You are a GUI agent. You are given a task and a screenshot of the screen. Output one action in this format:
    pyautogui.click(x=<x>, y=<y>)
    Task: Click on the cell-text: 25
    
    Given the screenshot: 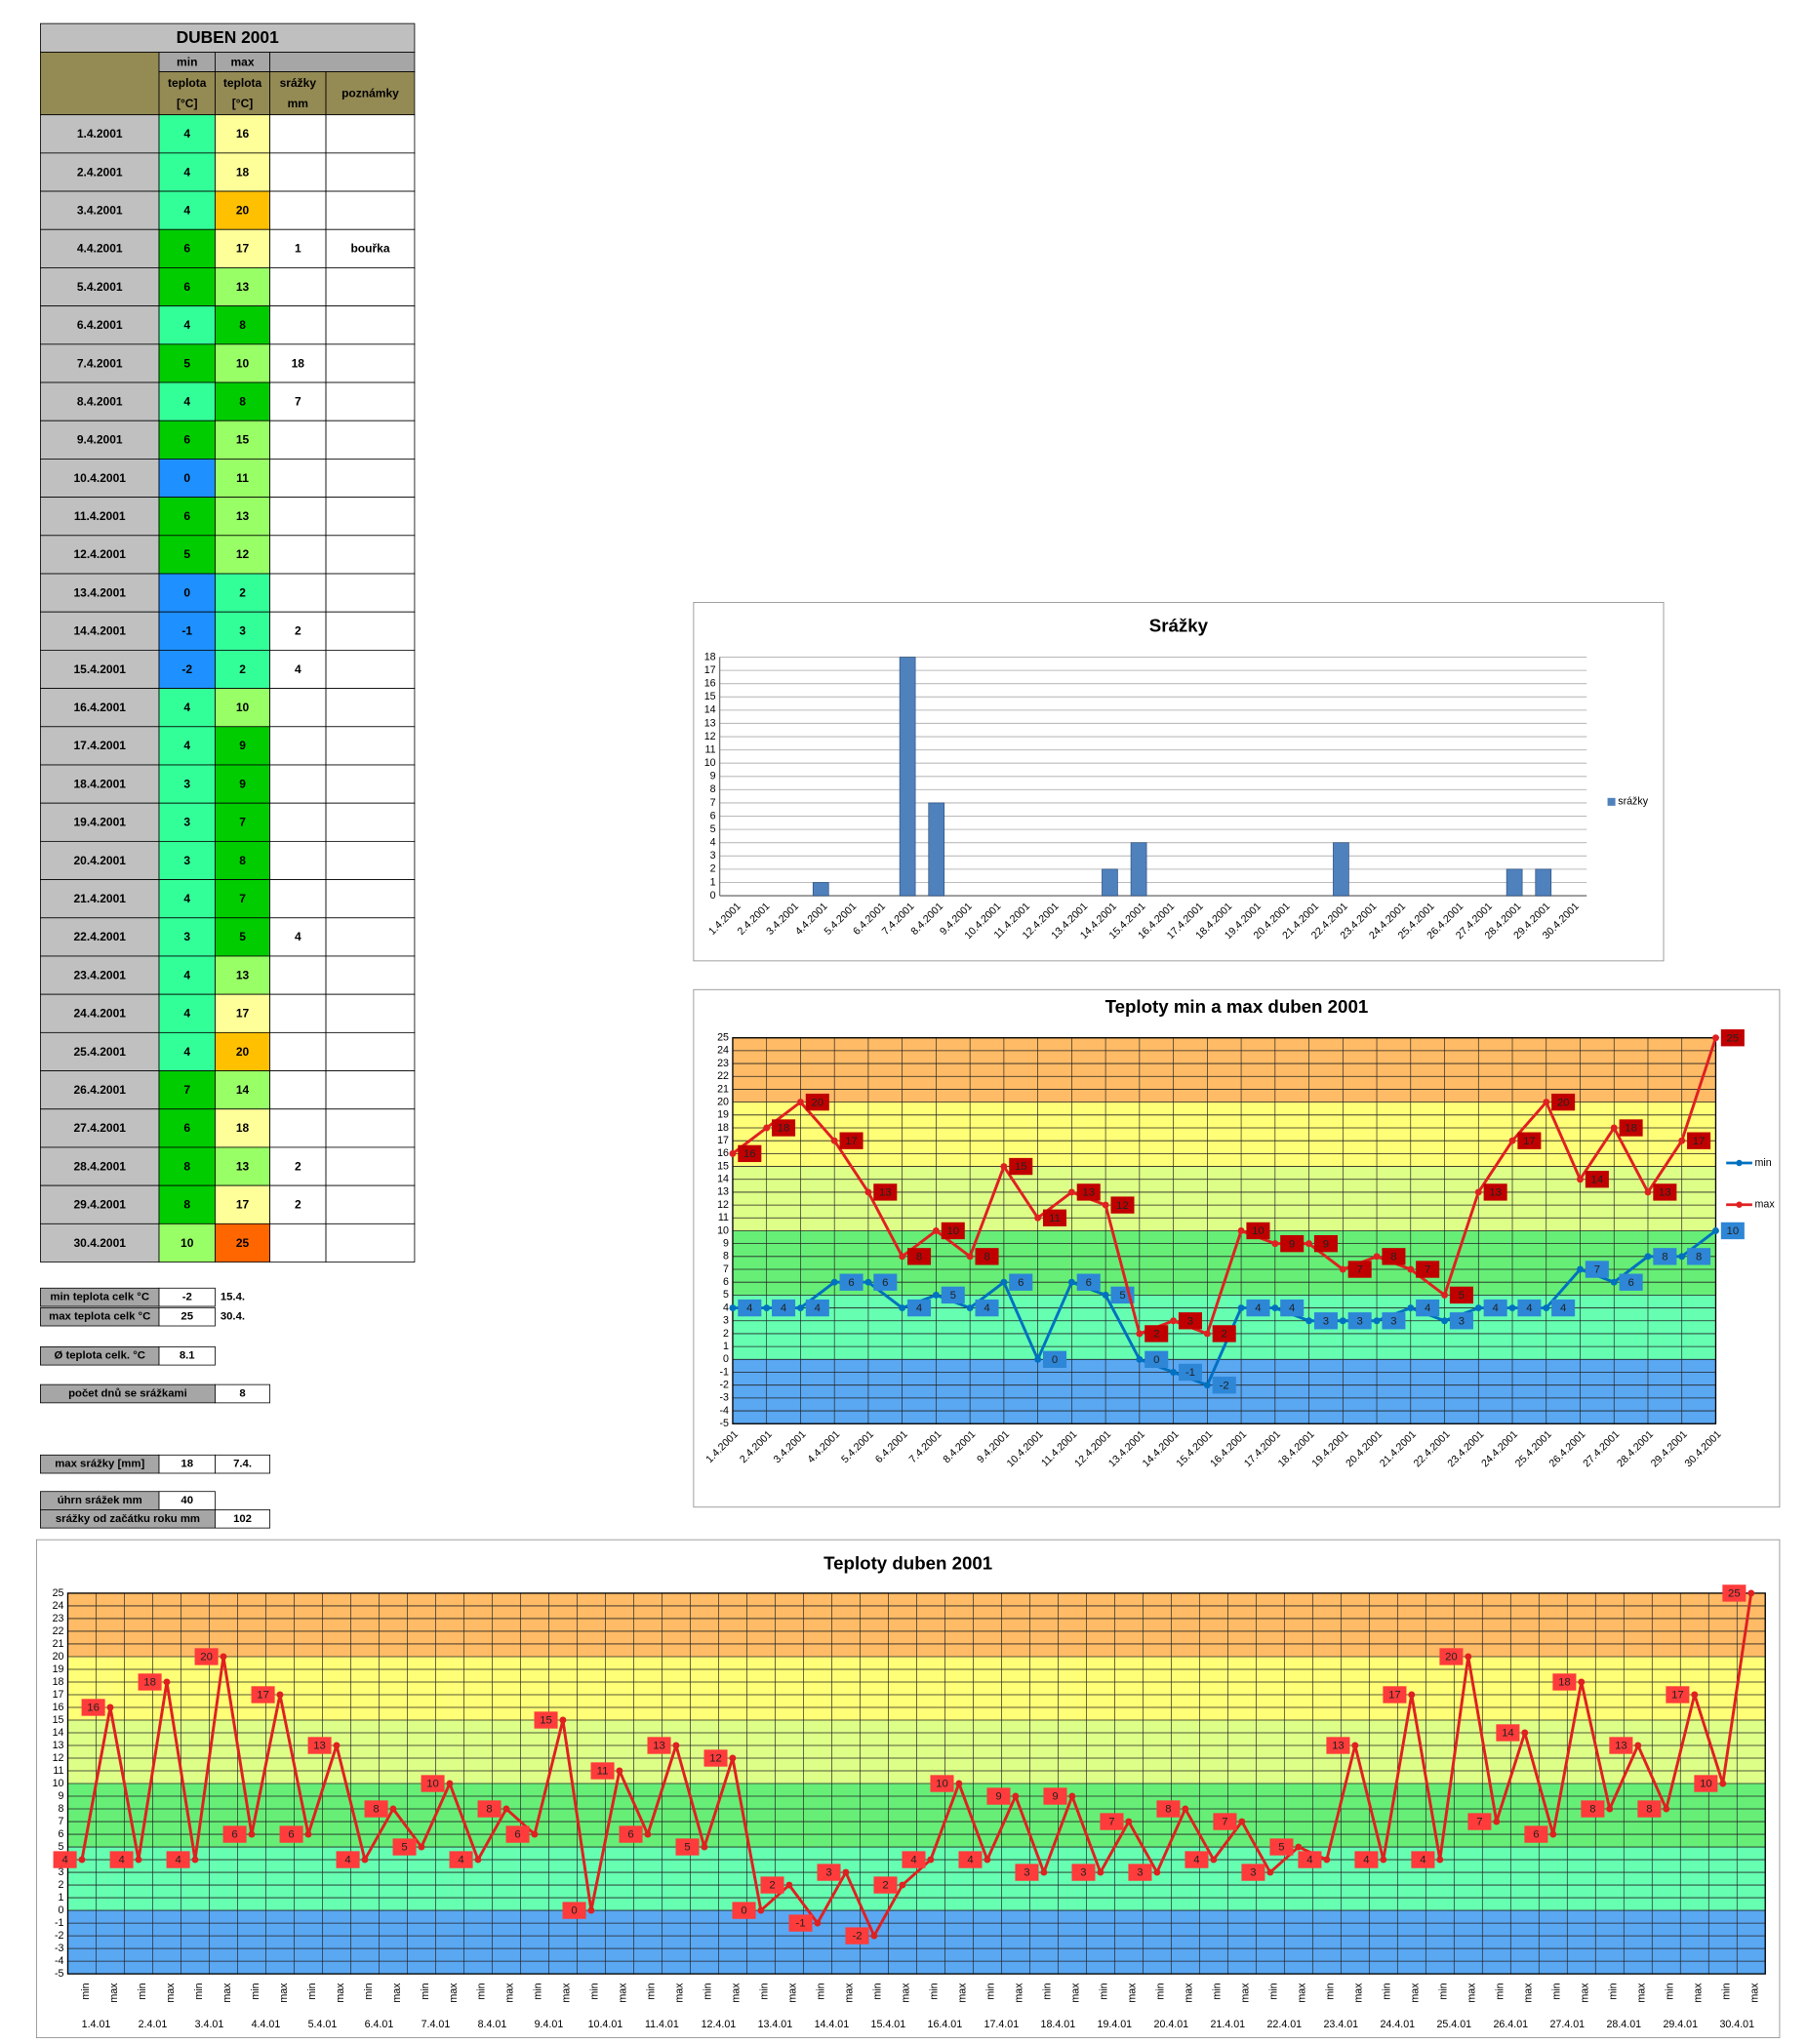 What is the action you would take?
    pyautogui.click(x=243, y=1243)
    